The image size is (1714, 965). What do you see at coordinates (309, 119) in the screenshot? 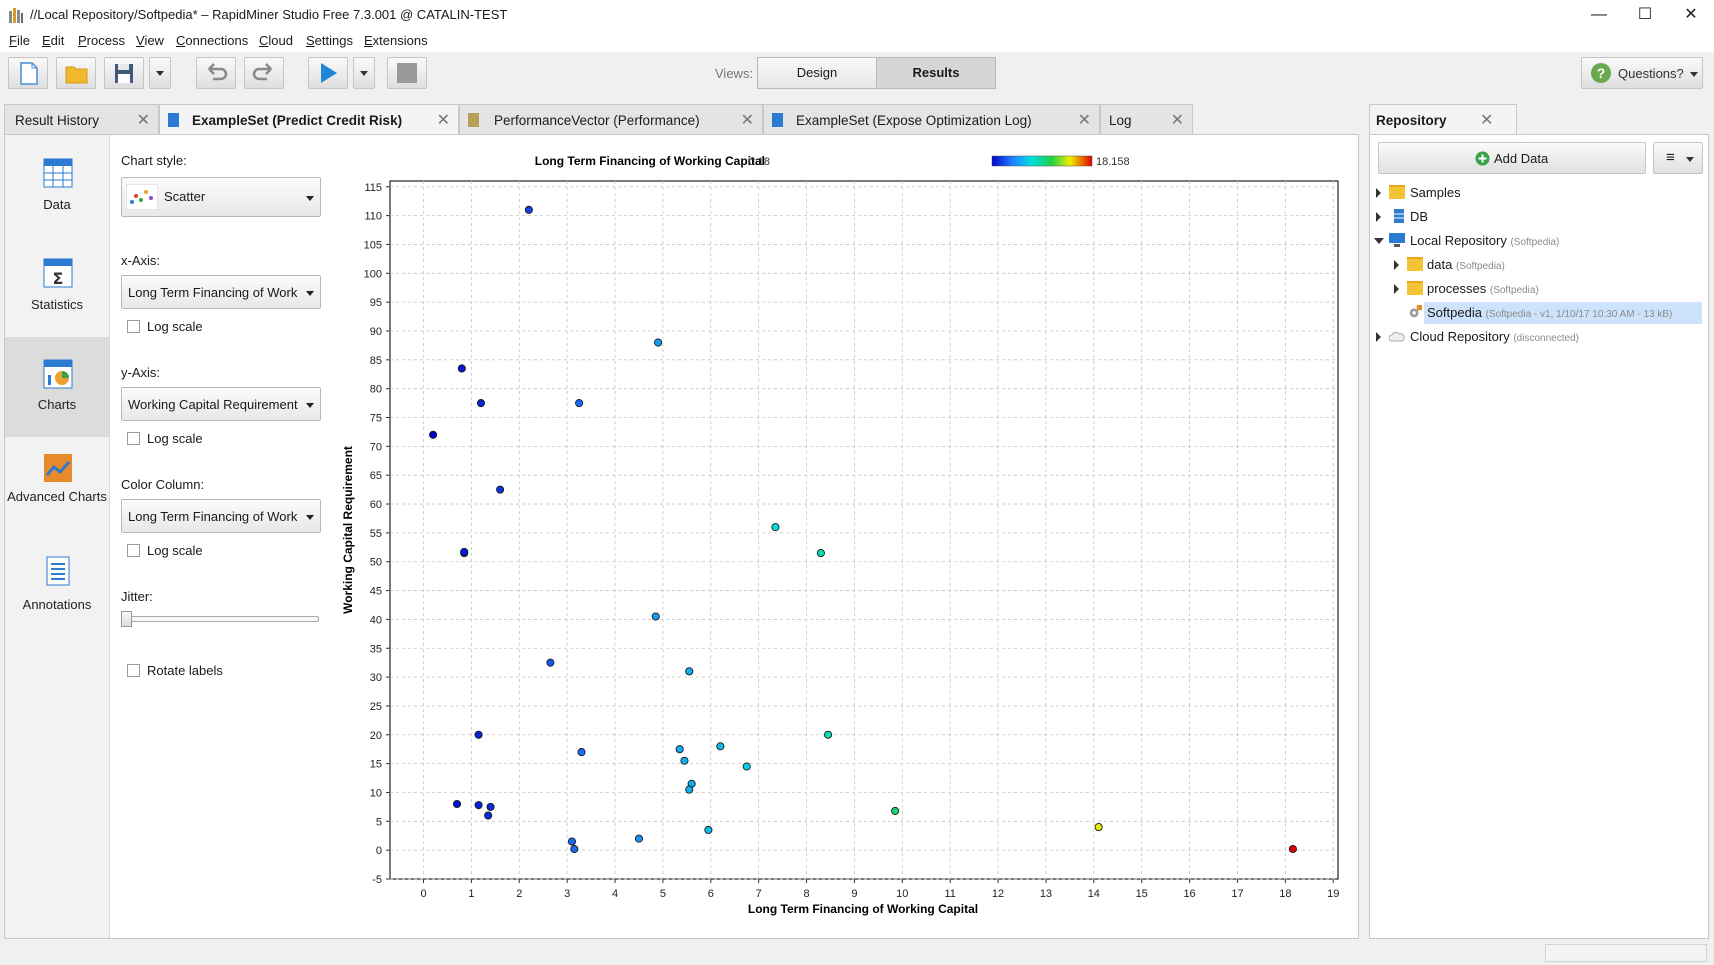
I see `tab-exampleset-predict-credit-risk: ExampleSet (Predict Credit Risk) ✕` at bounding box center [309, 119].